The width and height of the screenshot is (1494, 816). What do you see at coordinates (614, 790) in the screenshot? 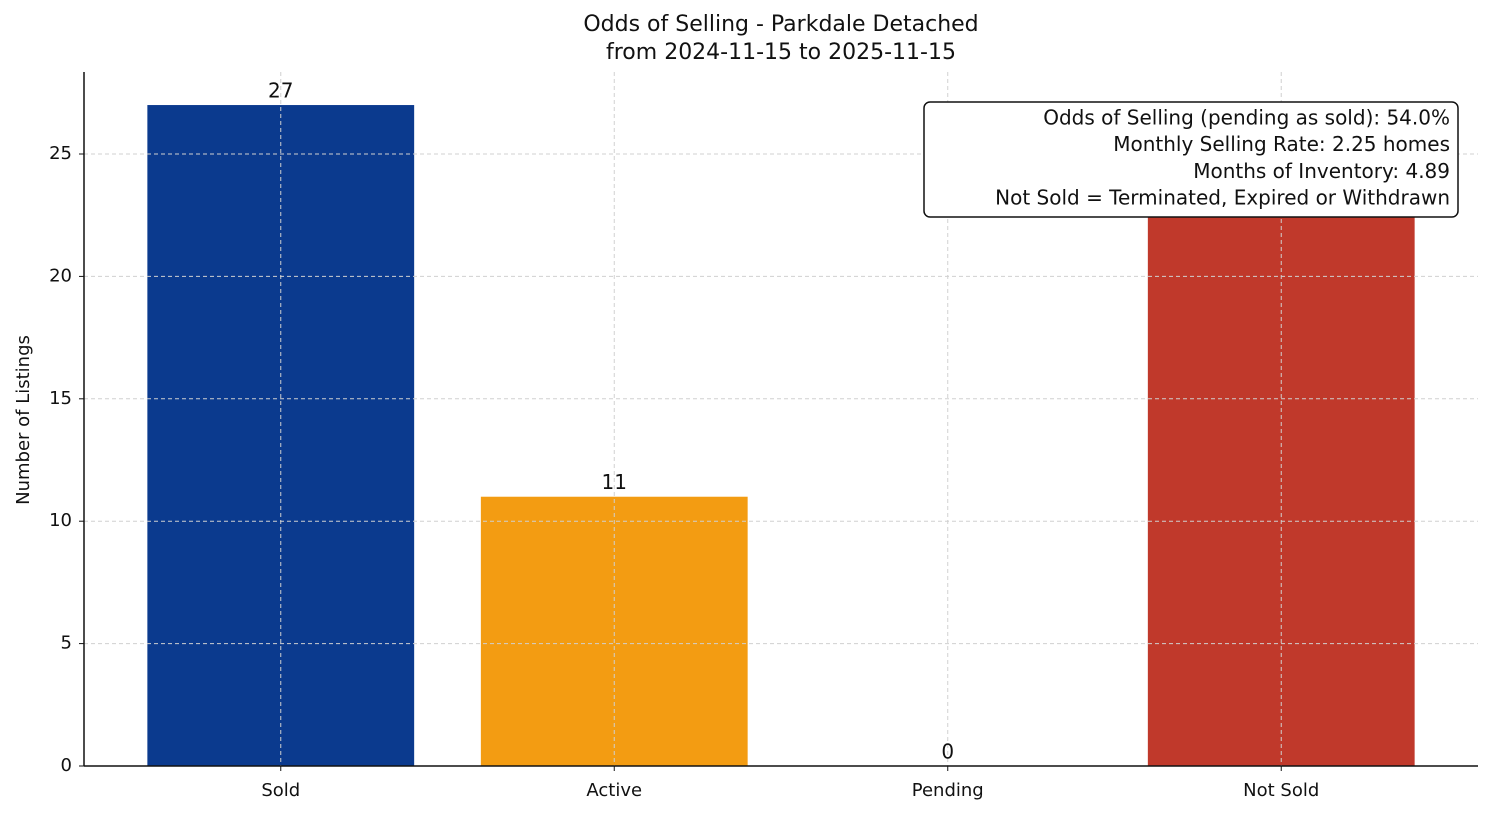
I see `x-tick-label: Active` at bounding box center [614, 790].